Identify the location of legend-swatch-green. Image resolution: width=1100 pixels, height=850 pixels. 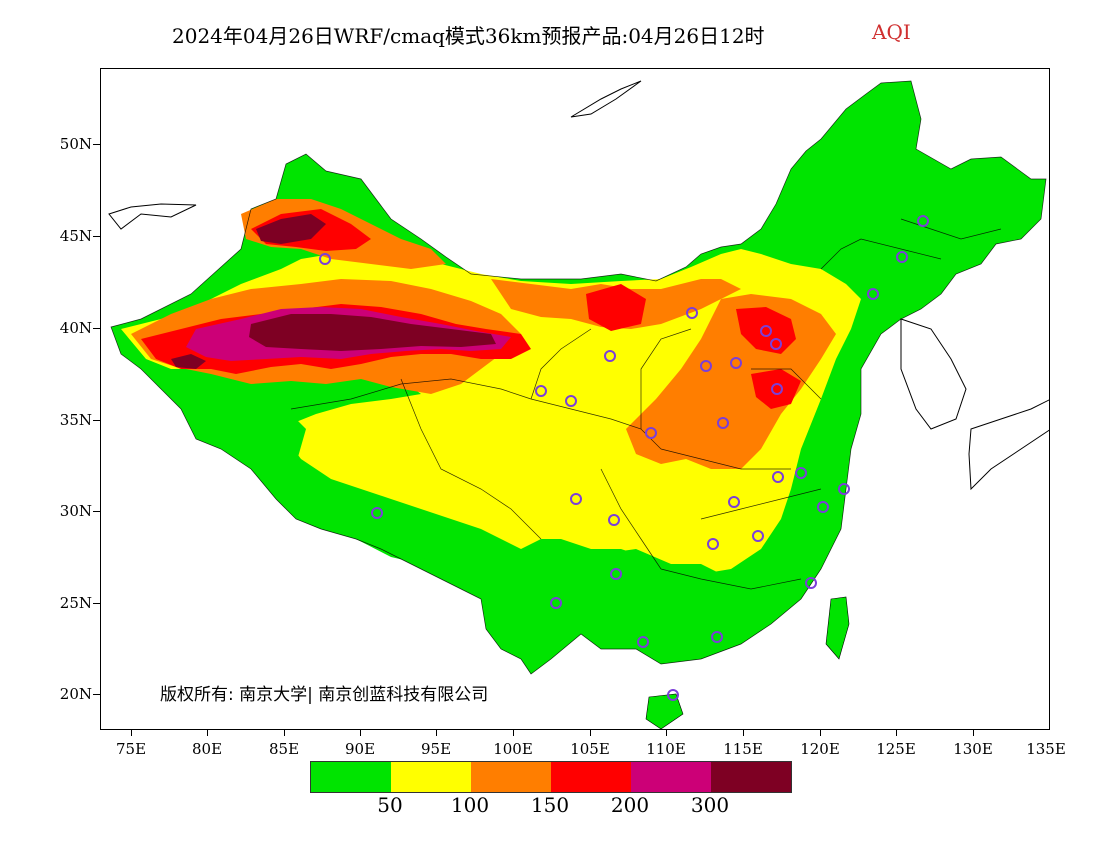
(351, 777).